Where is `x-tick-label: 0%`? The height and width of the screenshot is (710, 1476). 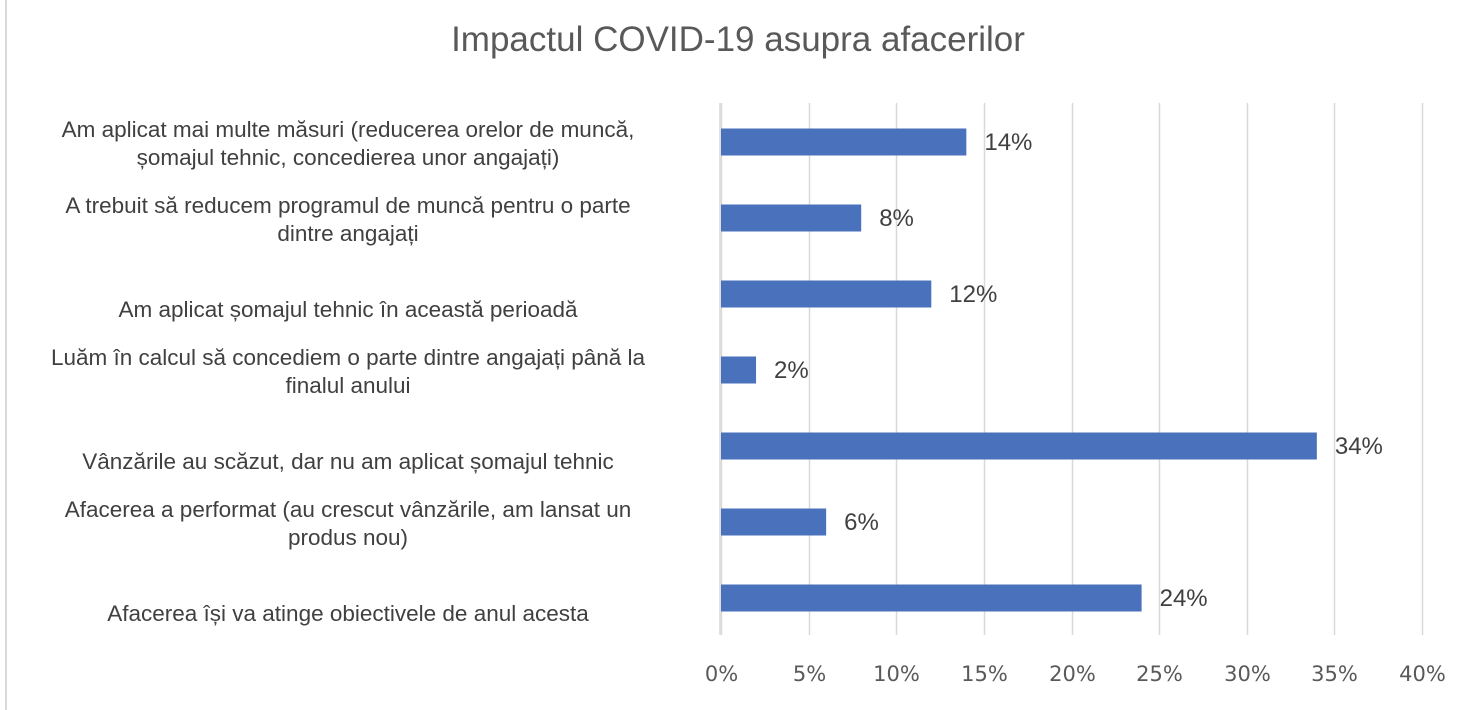
x-tick-label: 0% is located at coordinates (721, 674).